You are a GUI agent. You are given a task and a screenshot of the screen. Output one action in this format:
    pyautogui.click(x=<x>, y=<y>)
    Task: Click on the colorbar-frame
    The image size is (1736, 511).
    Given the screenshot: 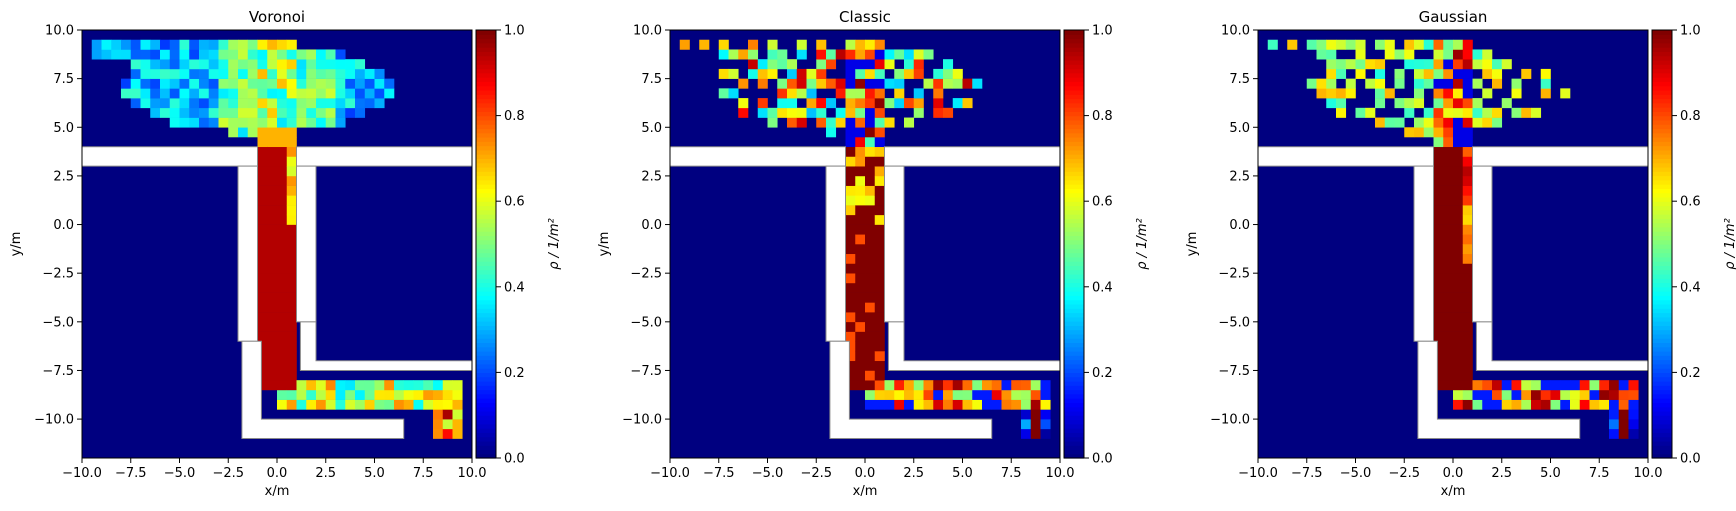 What is the action you would take?
    pyautogui.click(x=486, y=244)
    